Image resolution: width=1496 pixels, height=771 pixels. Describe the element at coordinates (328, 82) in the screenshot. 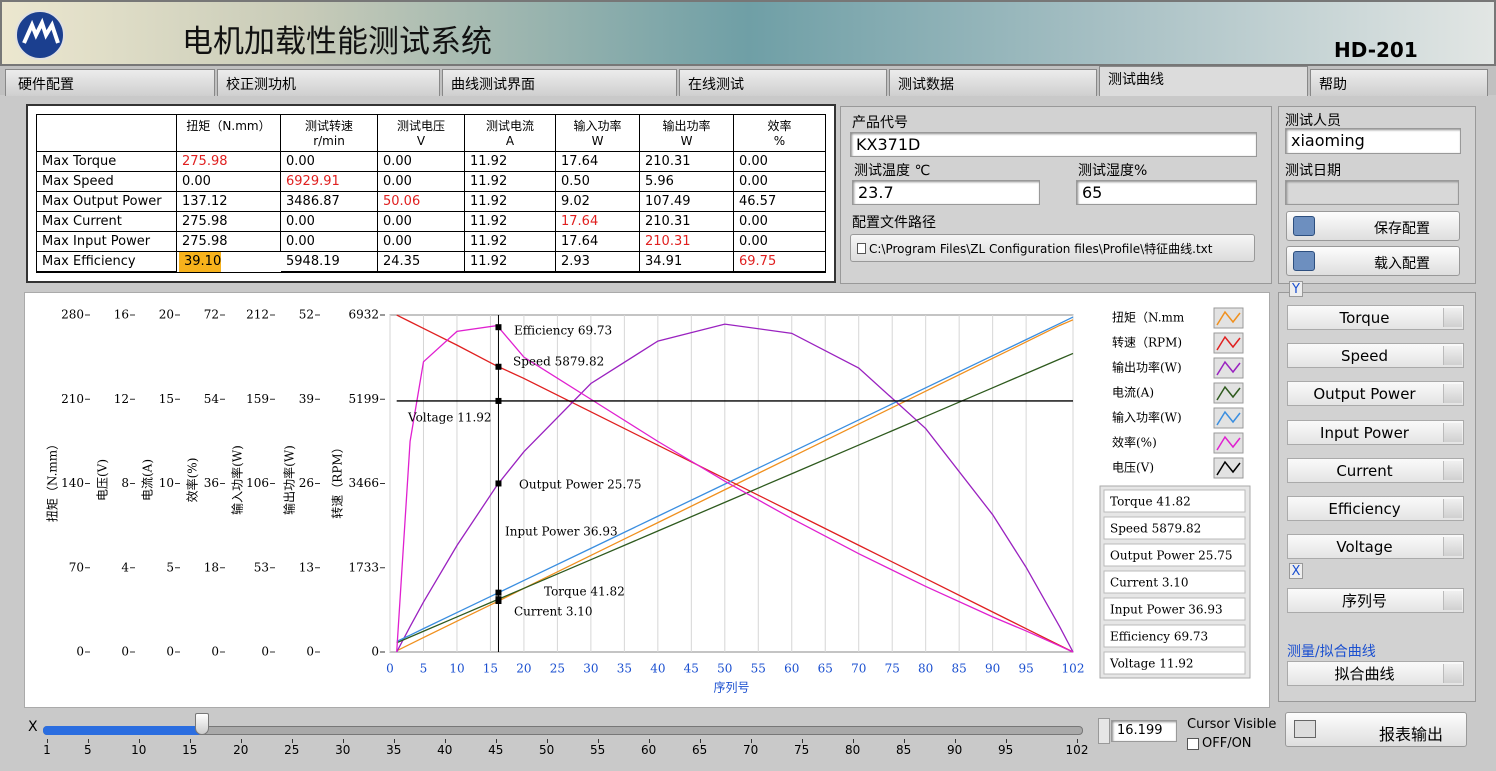

I see `tab: 校正测功机` at that location.